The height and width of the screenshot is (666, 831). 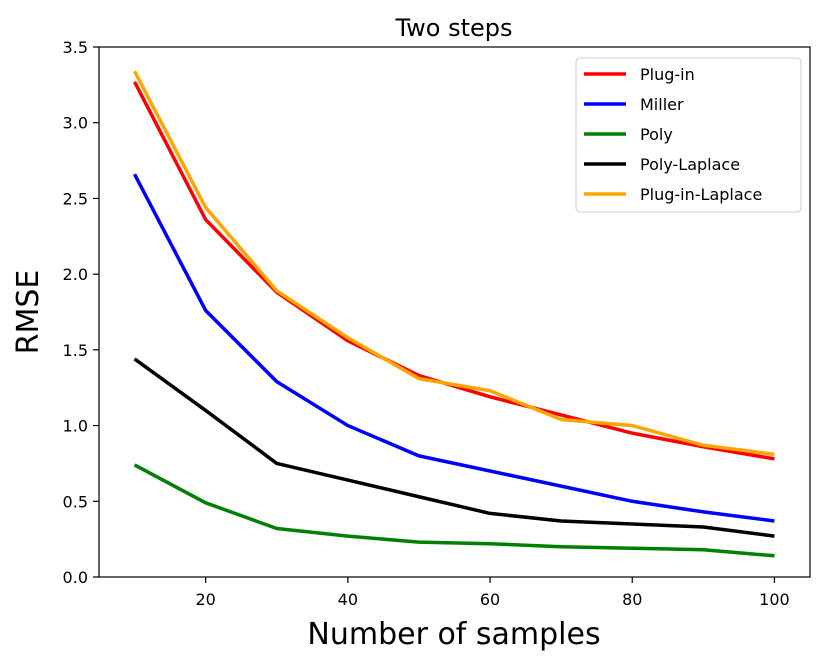 I want to click on legend-box, so click(x=688, y=135).